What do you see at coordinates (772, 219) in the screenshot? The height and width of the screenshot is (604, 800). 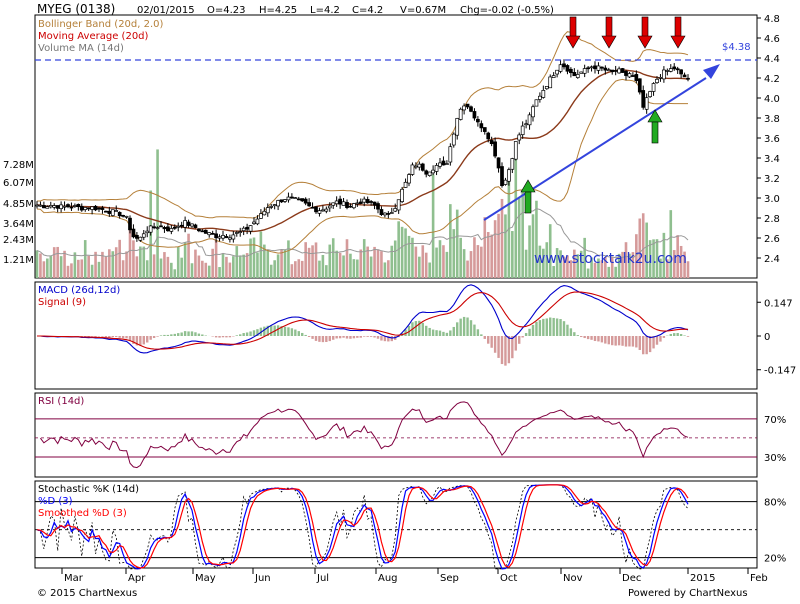 I see `price-tick-label: 2.8` at bounding box center [772, 219].